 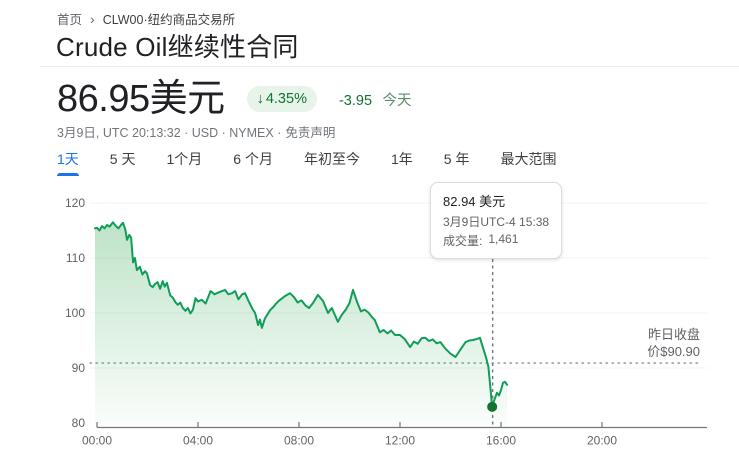 I want to click on x-axis-label: 20:00, so click(x=602, y=441).